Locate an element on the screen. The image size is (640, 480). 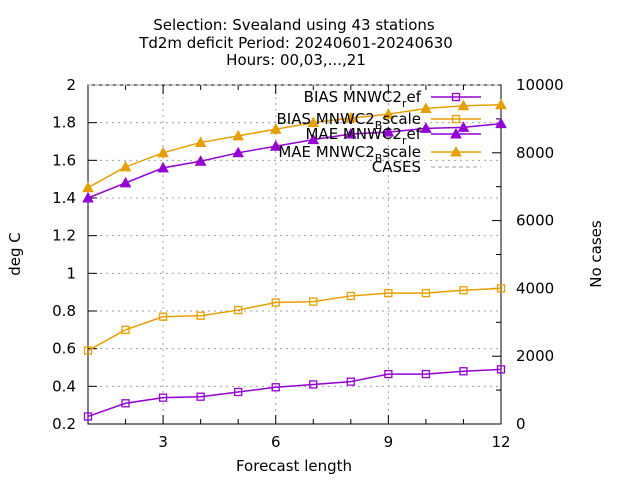
title-line-3: Hours: 00,03,...,21 is located at coordinates (296, 60).